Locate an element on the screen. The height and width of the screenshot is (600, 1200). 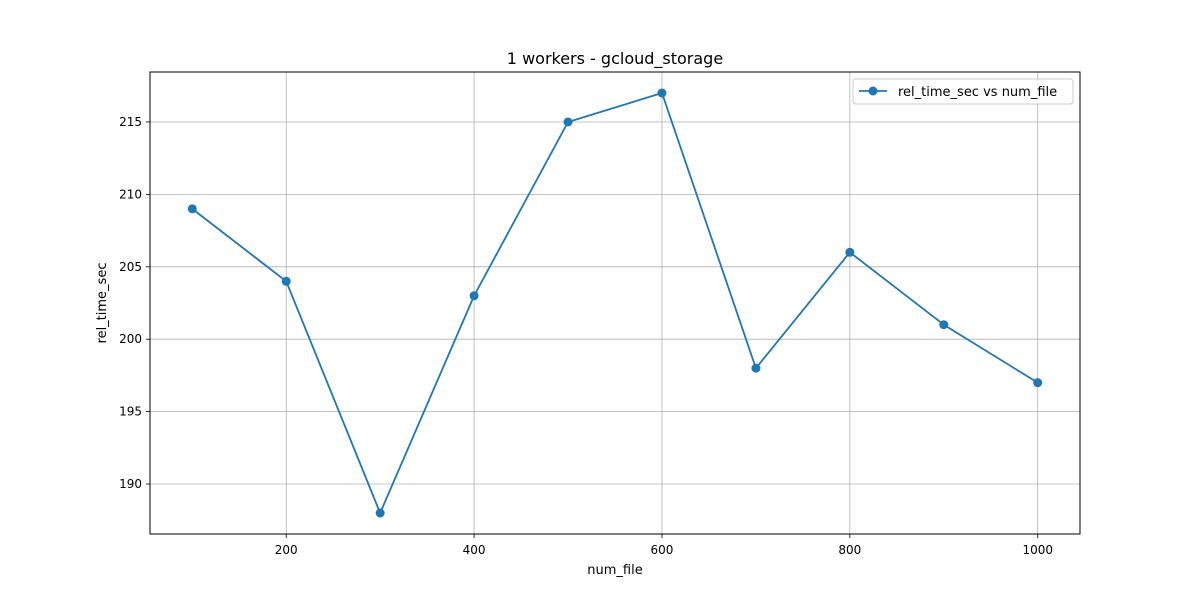
y-tick-label: 210 is located at coordinates (130, 194).